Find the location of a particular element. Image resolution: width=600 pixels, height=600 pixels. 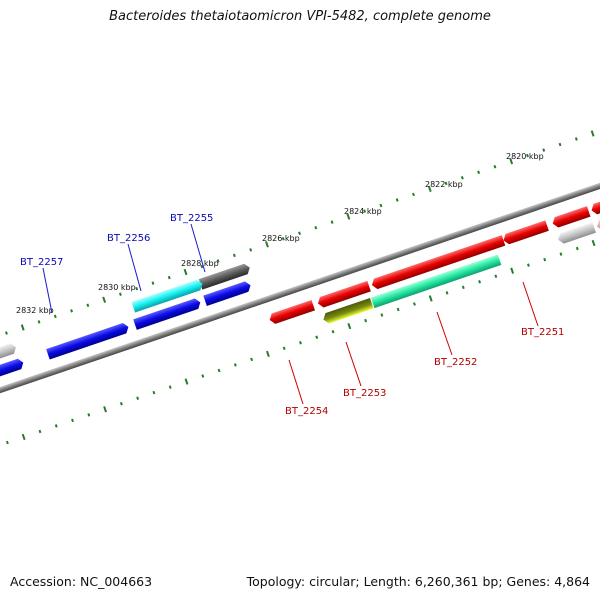

gene-red-b is located at coordinates (344, 294).